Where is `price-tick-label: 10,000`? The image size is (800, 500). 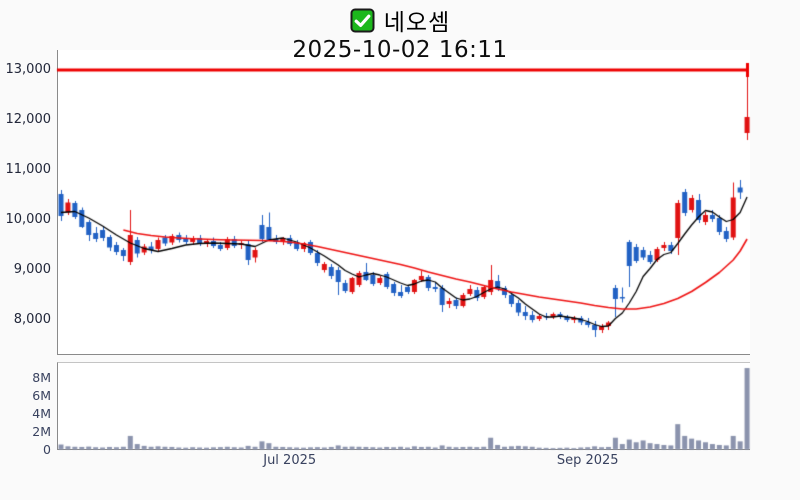
price-tick-label: 10,000 is located at coordinates (28, 219).